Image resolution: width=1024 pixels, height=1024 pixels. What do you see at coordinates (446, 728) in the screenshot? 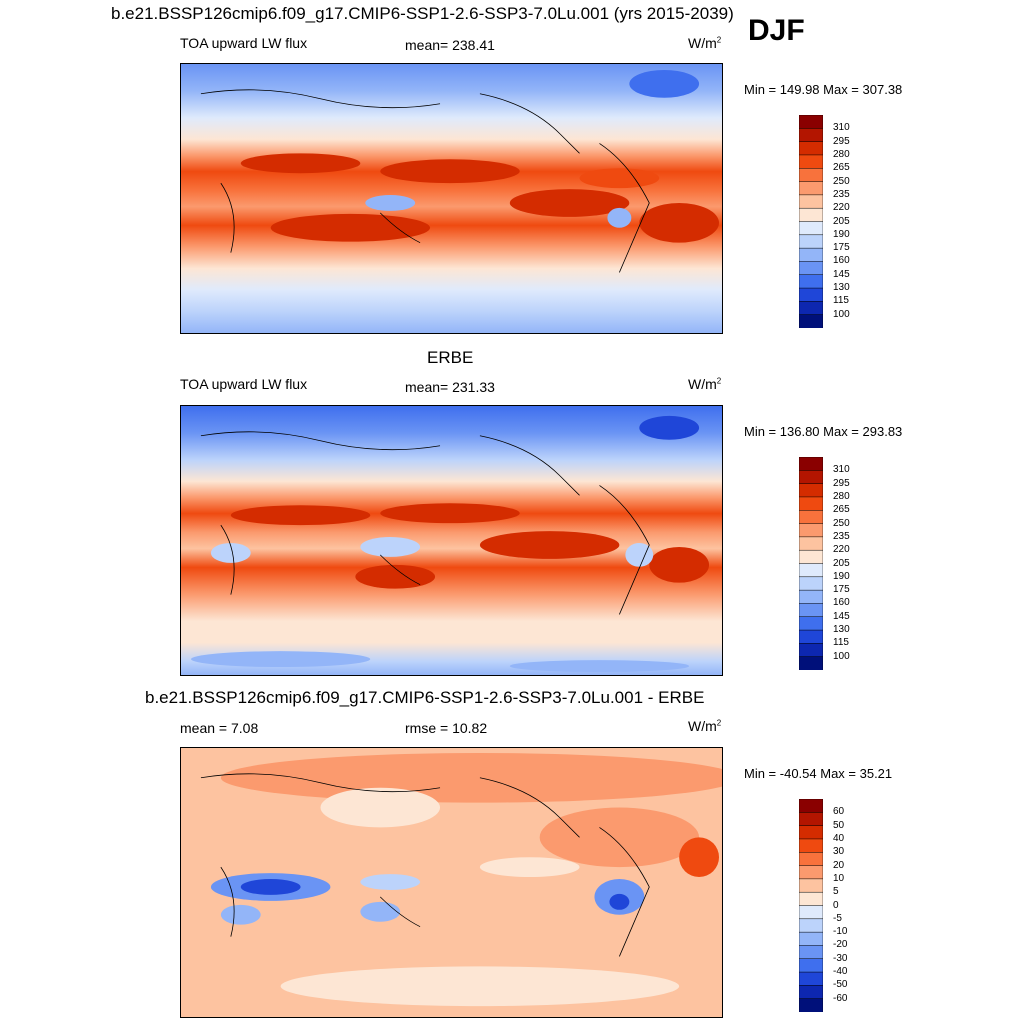
I see `panel3-rmse-label: rmse = 10.82` at bounding box center [446, 728].